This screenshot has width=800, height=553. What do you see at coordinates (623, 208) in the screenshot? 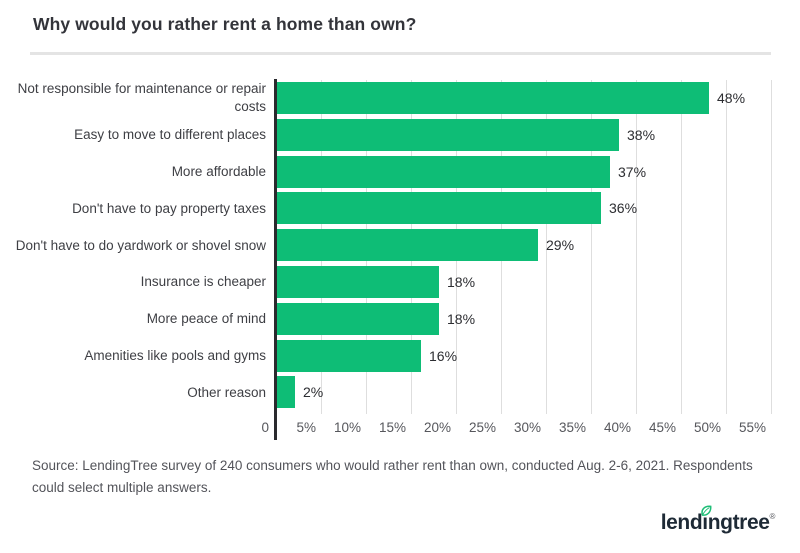
I see `bar-value-label: 36%` at bounding box center [623, 208].